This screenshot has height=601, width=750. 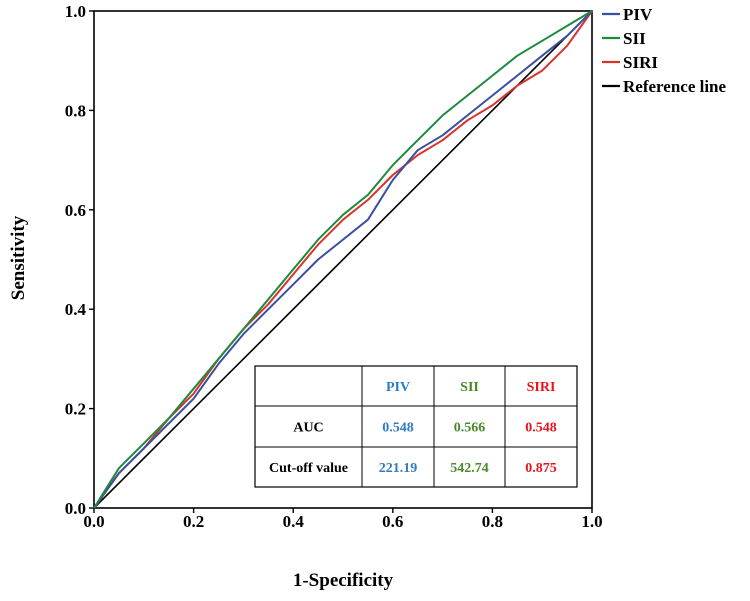 What do you see at coordinates (591, 521) in the screenshot?
I see `x-tick-label: 1.0` at bounding box center [591, 521].